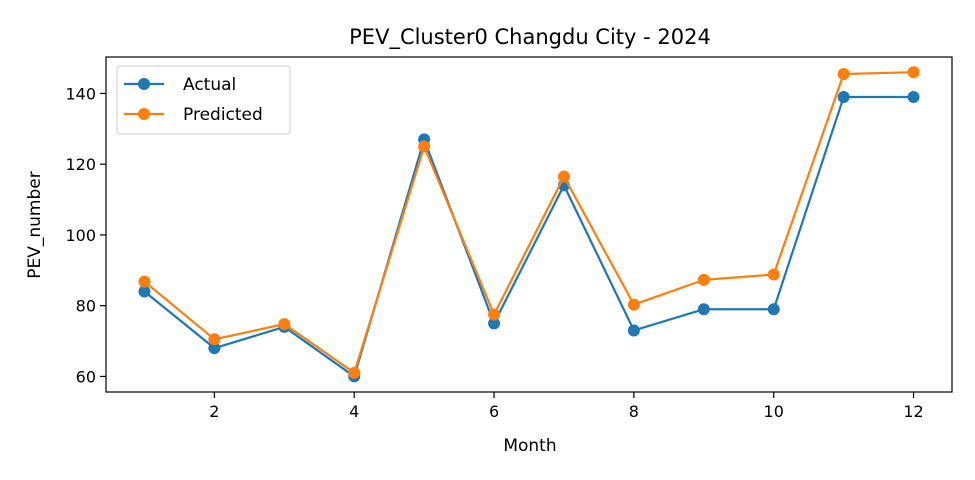  Describe the element at coordinates (144, 114) in the screenshot. I see `legend-marker-predicted` at that location.